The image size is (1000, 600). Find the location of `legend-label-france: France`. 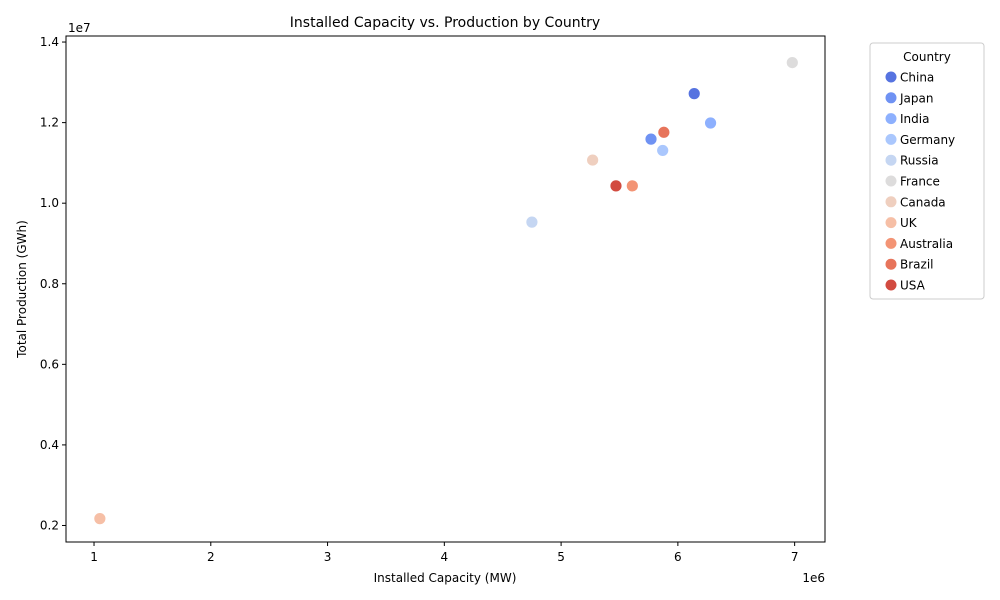

legend-label-france: France is located at coordinates (920, 182).